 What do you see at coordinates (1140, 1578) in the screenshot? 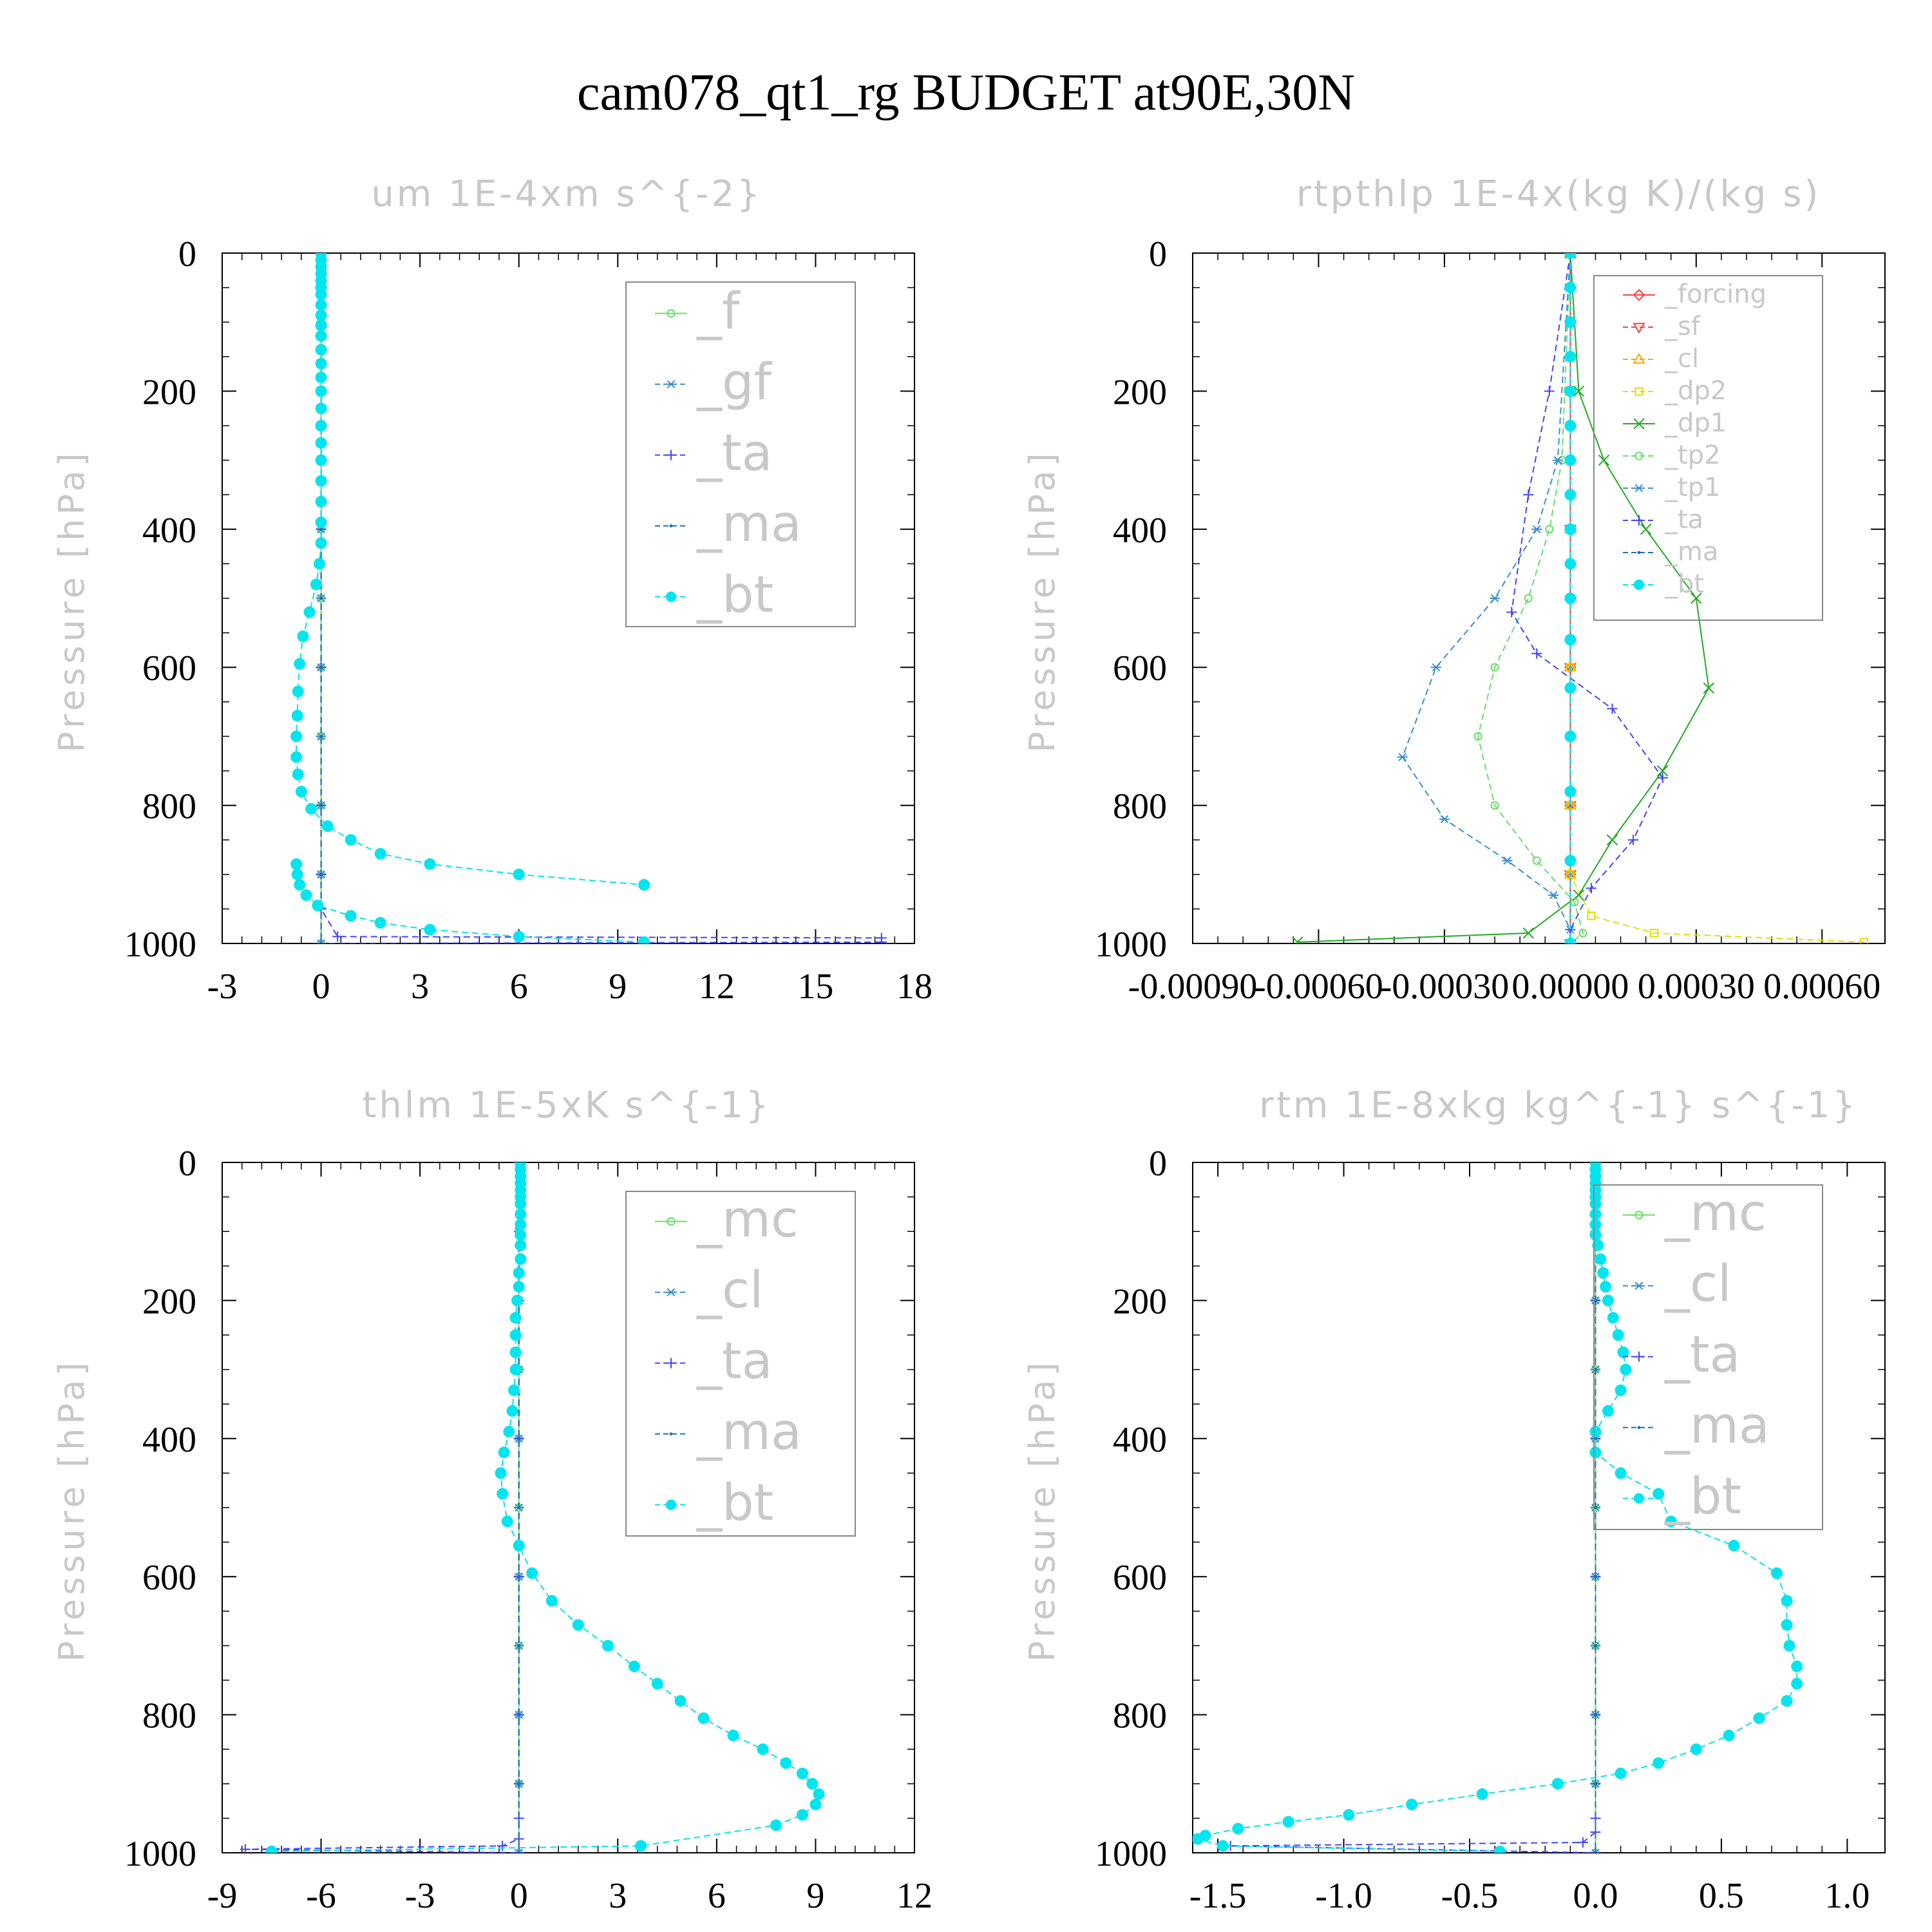
I see `y-tick-label: 600` at bounding box center [1140, 1578].